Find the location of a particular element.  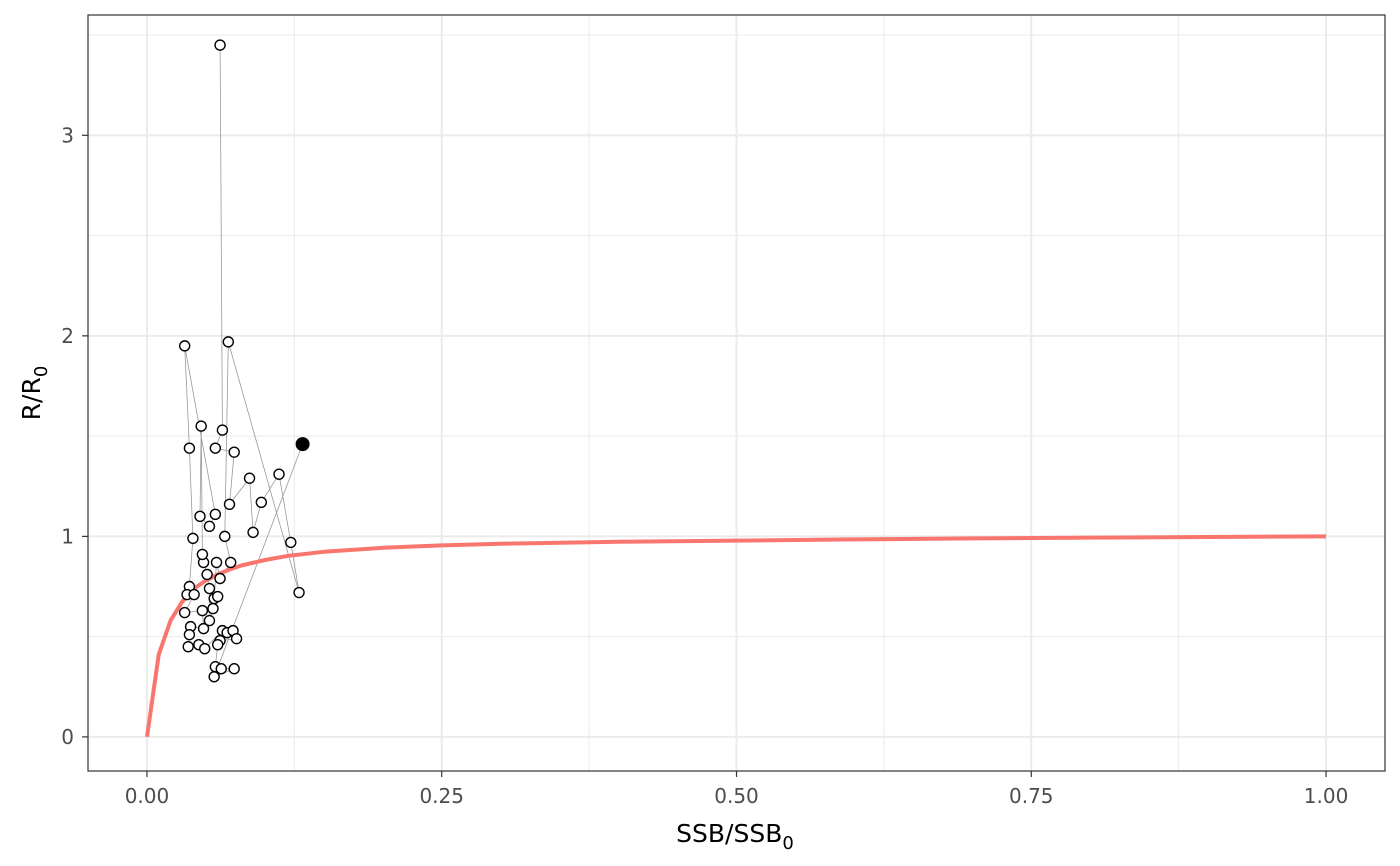

y-axis-title-subscript: 0 is located at coordinates (41, 371).